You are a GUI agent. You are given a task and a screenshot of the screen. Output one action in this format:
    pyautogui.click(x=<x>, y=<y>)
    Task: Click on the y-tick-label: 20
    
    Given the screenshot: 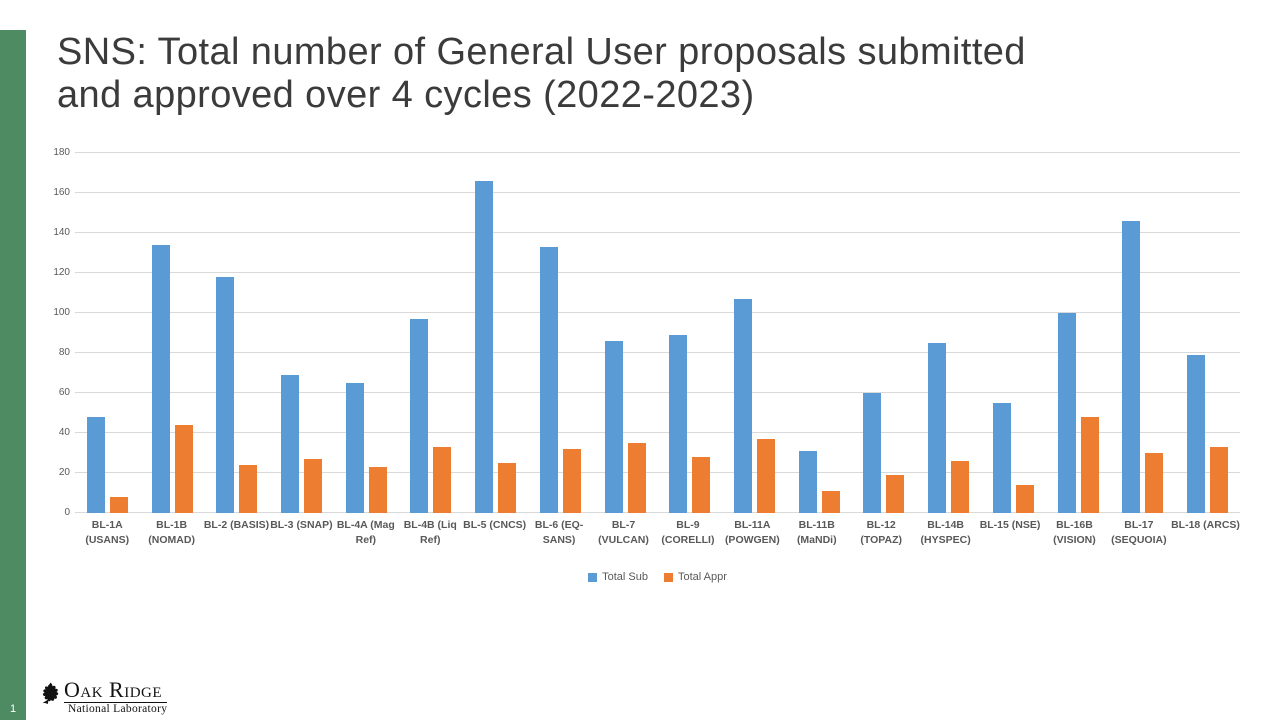 What is the action you would take?
    pyautogui.click(x=64, y=472)
    